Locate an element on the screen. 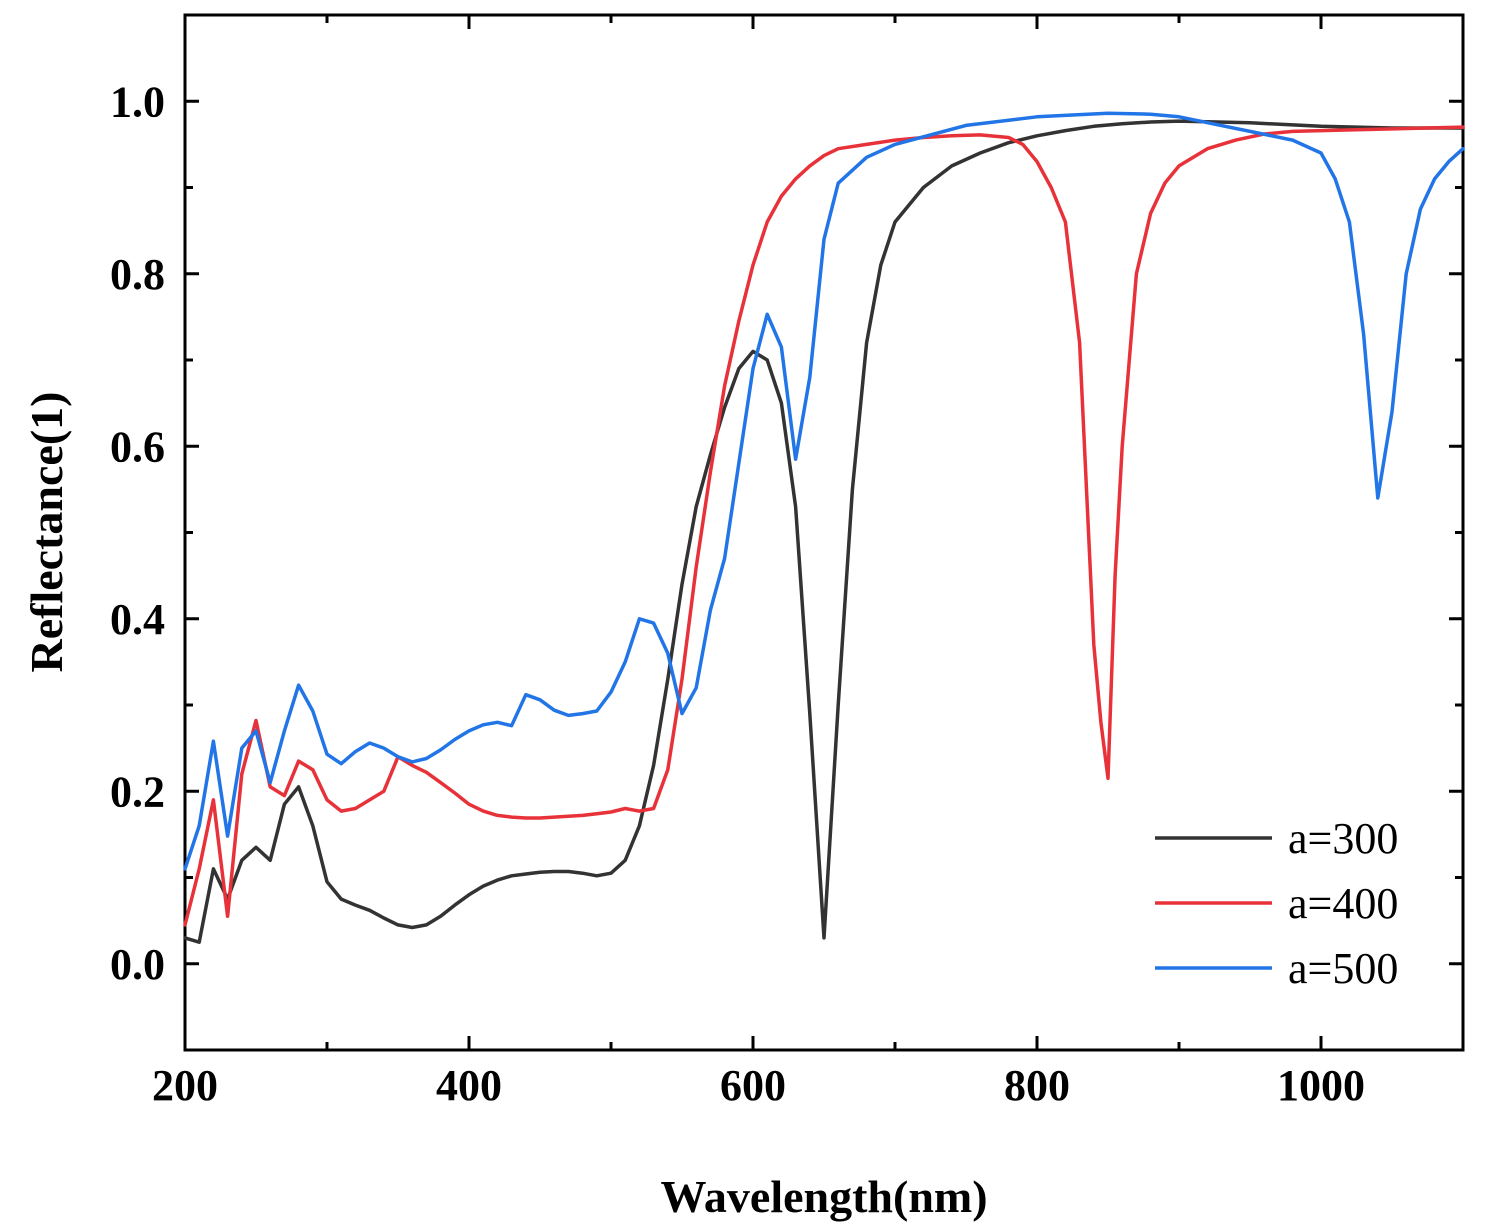 This screenshot has height=1228, width=1490. x-axis-title: Wavelength(nm) is located at coordinates (823, 1196).